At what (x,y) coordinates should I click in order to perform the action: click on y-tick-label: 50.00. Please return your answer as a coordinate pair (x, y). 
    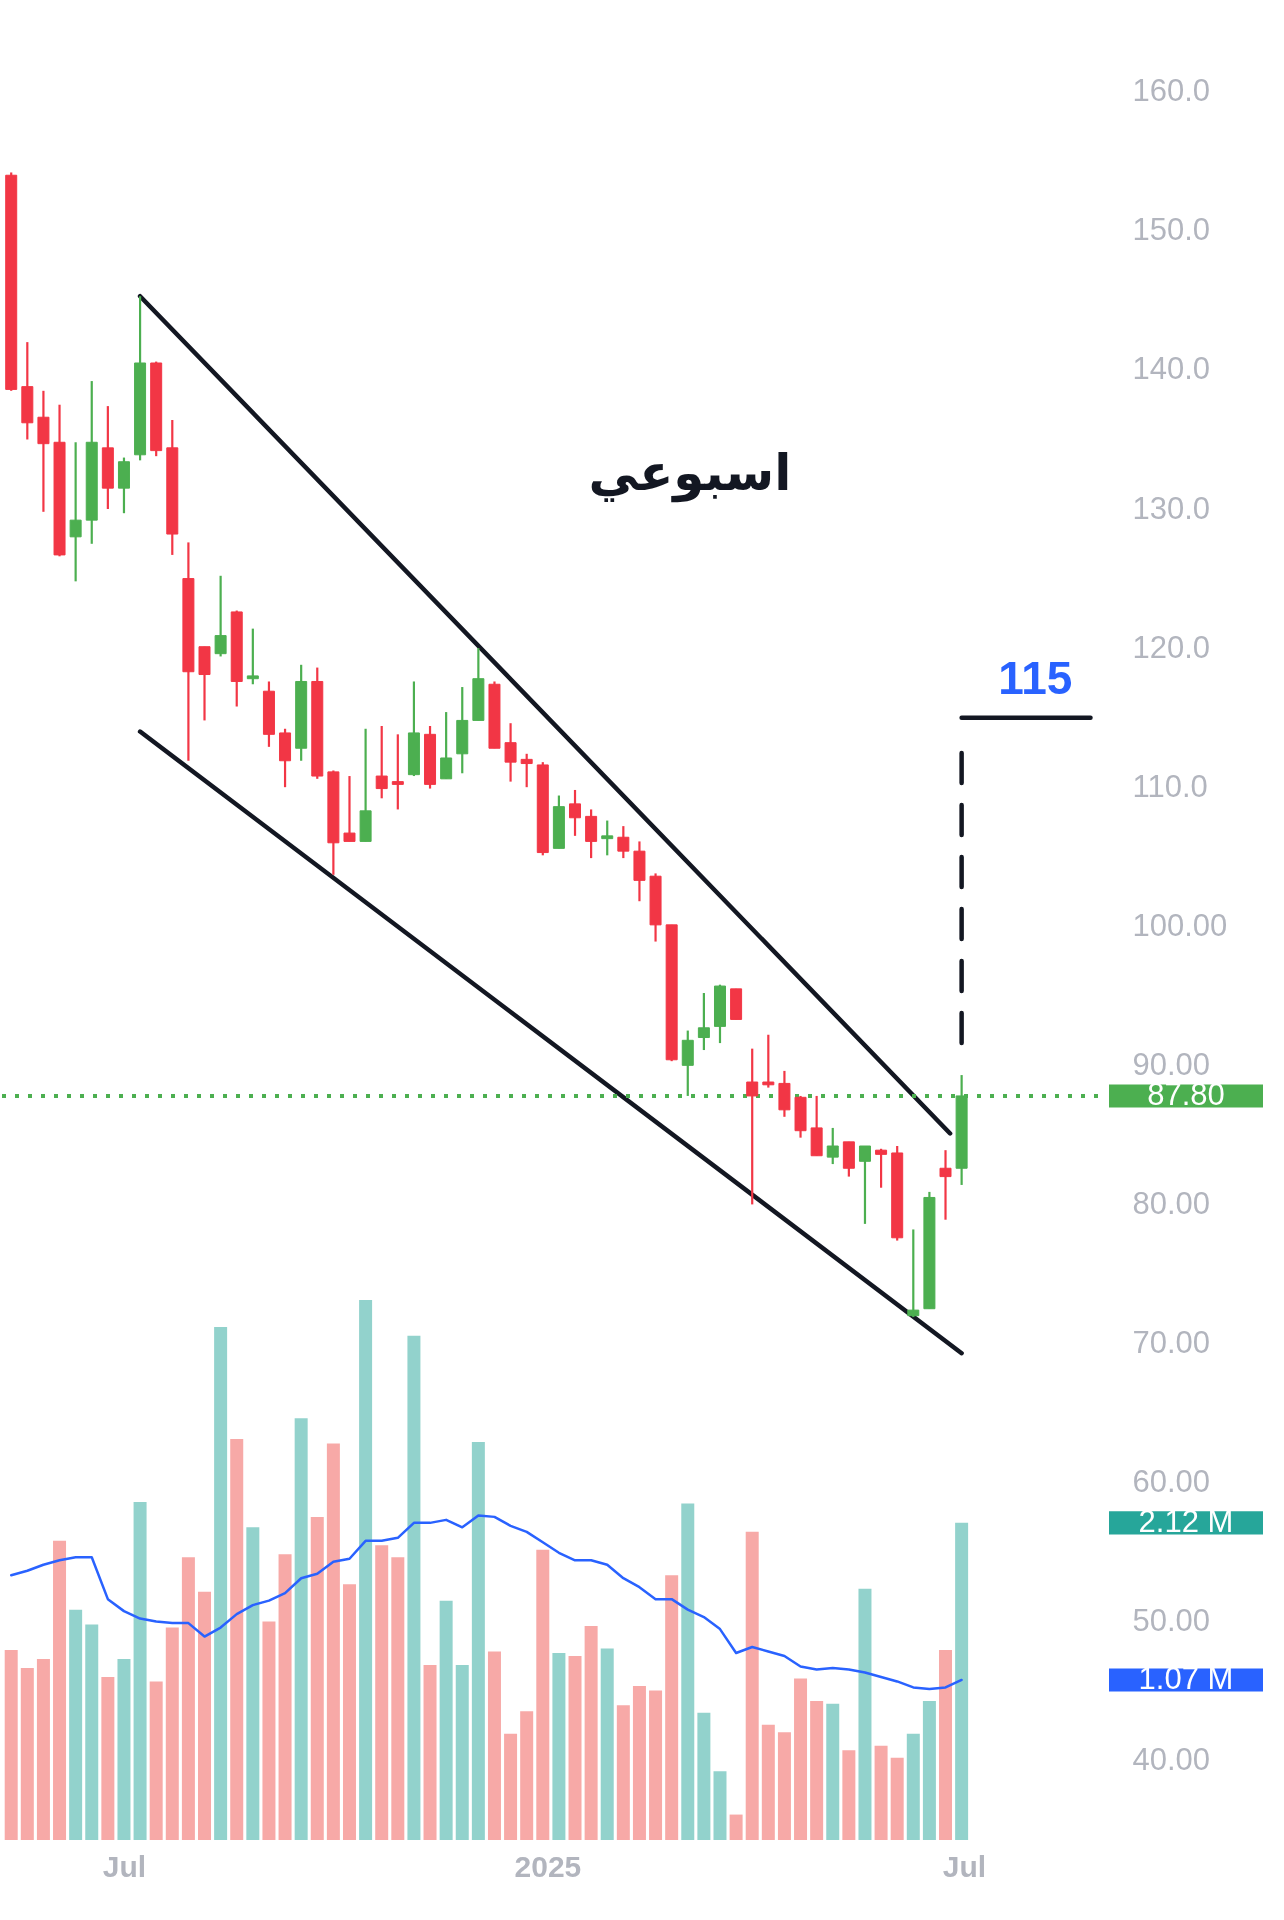
    Looking at the image, I should click on (1171, 1621).